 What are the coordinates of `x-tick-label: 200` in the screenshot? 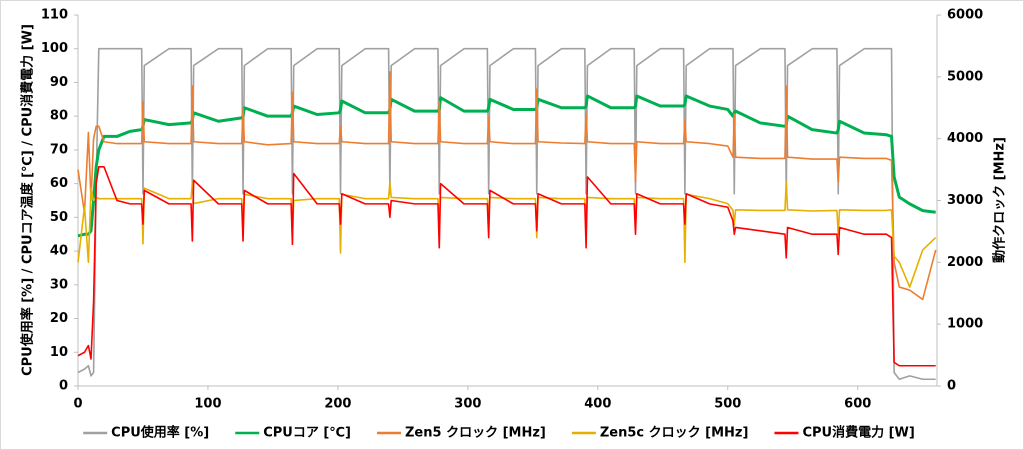 It's located at (337, 404).